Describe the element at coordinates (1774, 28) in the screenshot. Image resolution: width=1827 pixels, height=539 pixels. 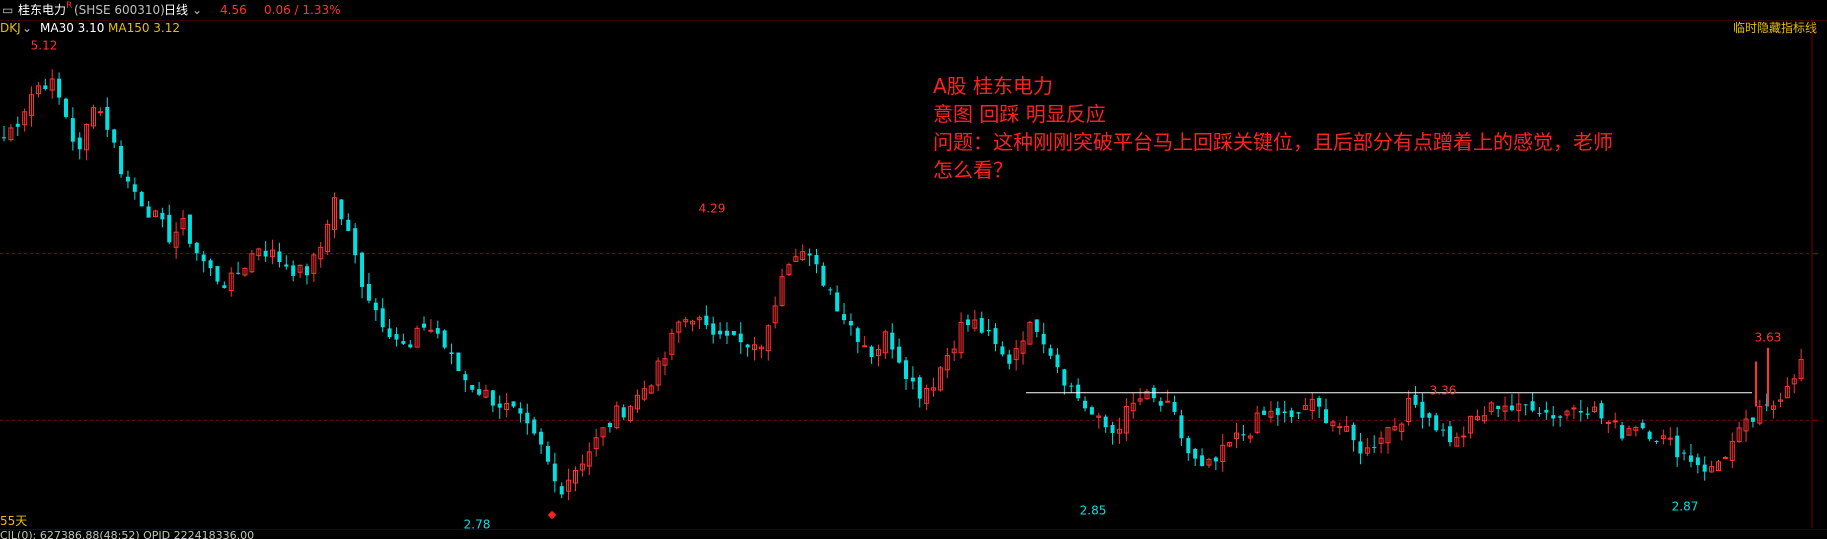
I see `hide-indicator-button: 临时隐藏指标线` at that location.